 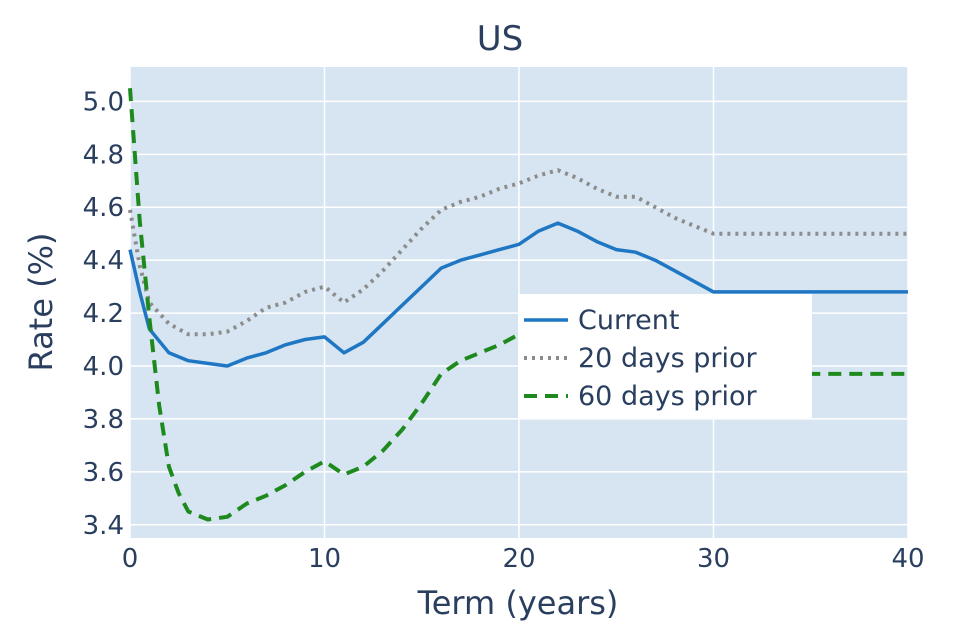 I want to click on x-tick-label: 20, so click(x=518, y=559).